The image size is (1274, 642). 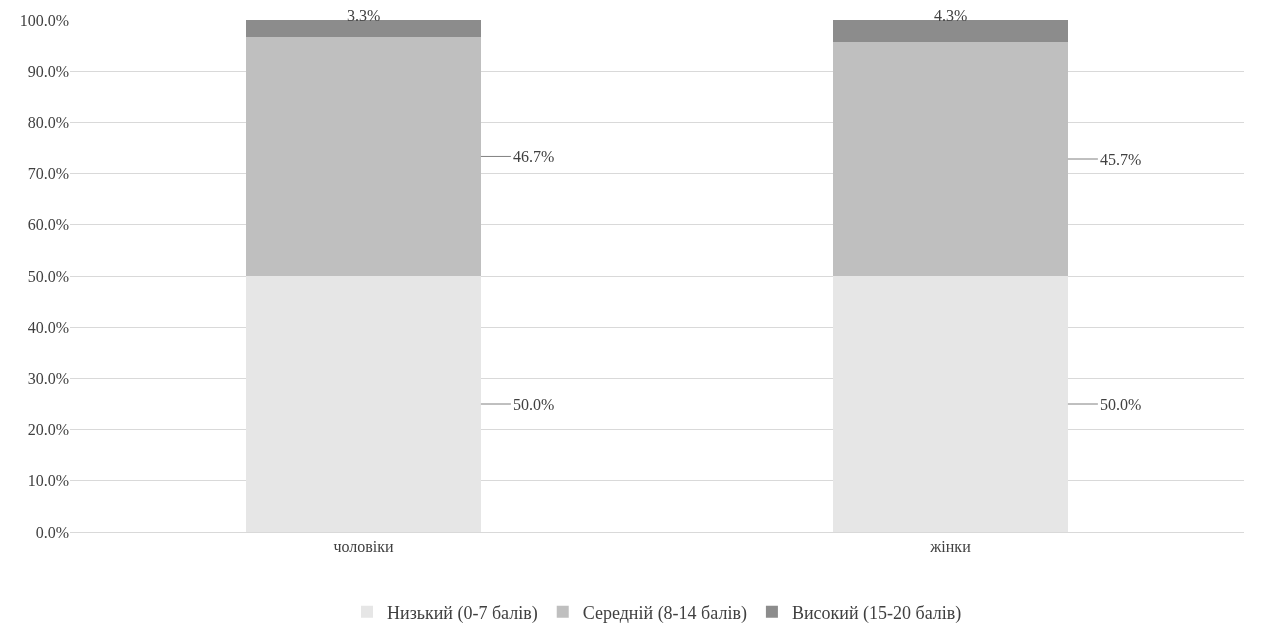 What do you see at coordinates (876, 613) in the screenshot?
I see `legend-label: Високий (15-20 балів)` at bounding box center [876, 613].